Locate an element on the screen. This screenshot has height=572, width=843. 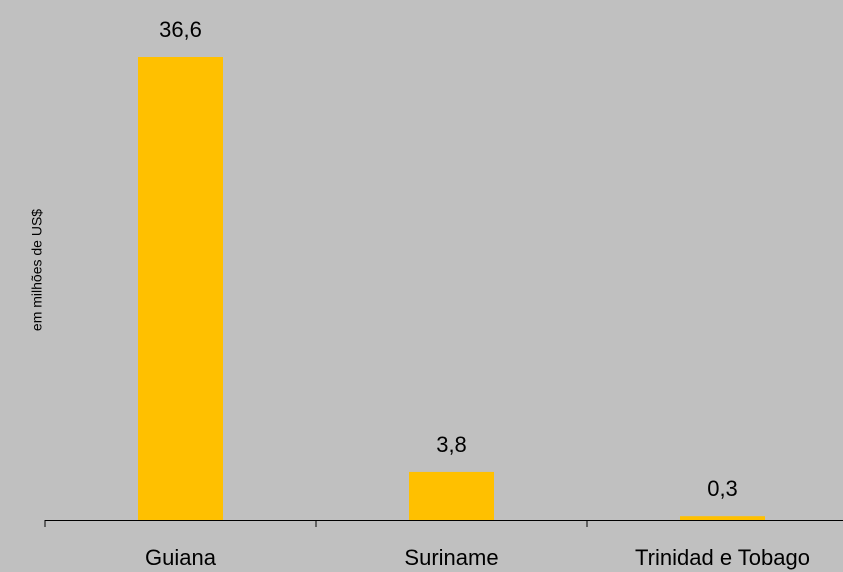
value-label: 36,6 is located at coordinates (180, 29).